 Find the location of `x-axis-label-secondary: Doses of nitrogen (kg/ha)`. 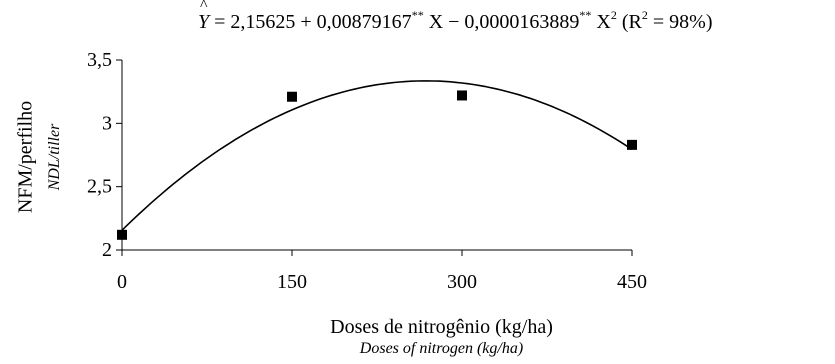

x-axis-label-secondary: Doses of nitrogen (kg/ha) is located at coordinates (441, 348).